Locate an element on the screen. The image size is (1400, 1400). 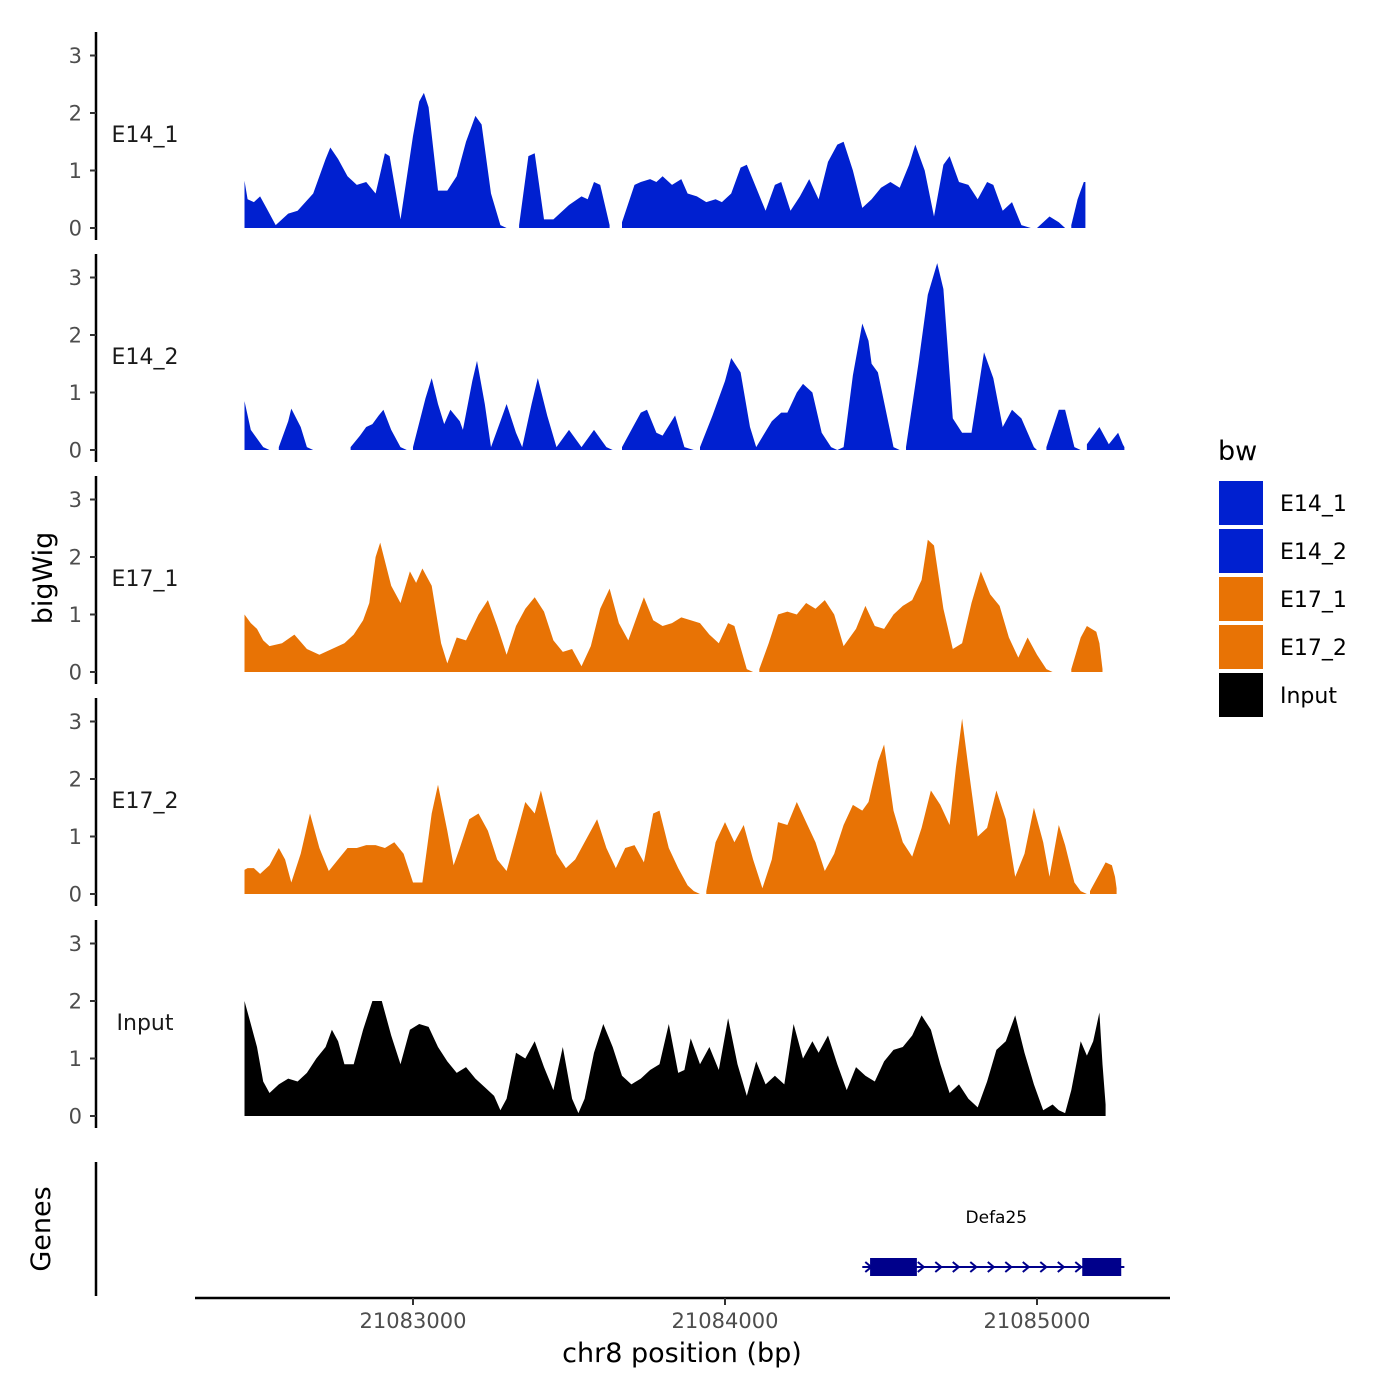
legend-label: E14_1 is located at coordinates (1313, 504).